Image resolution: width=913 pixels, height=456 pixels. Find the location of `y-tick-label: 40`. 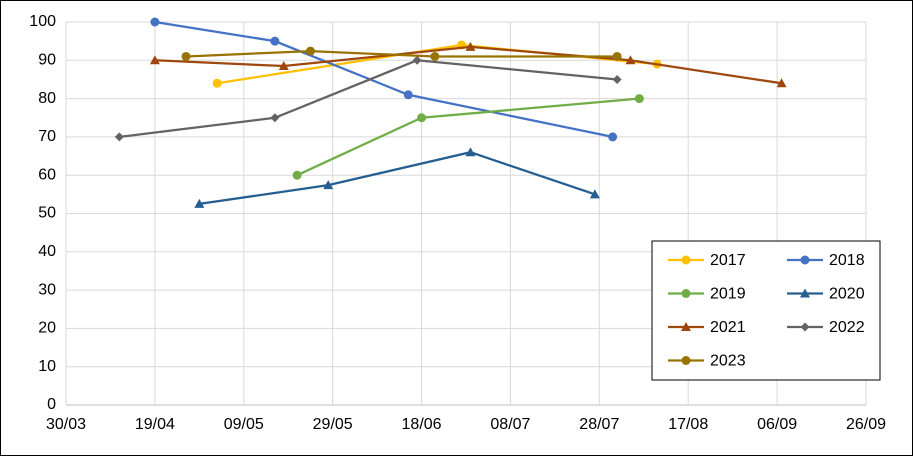

y-tick-label: 40 is located at coordinates (47, 251).